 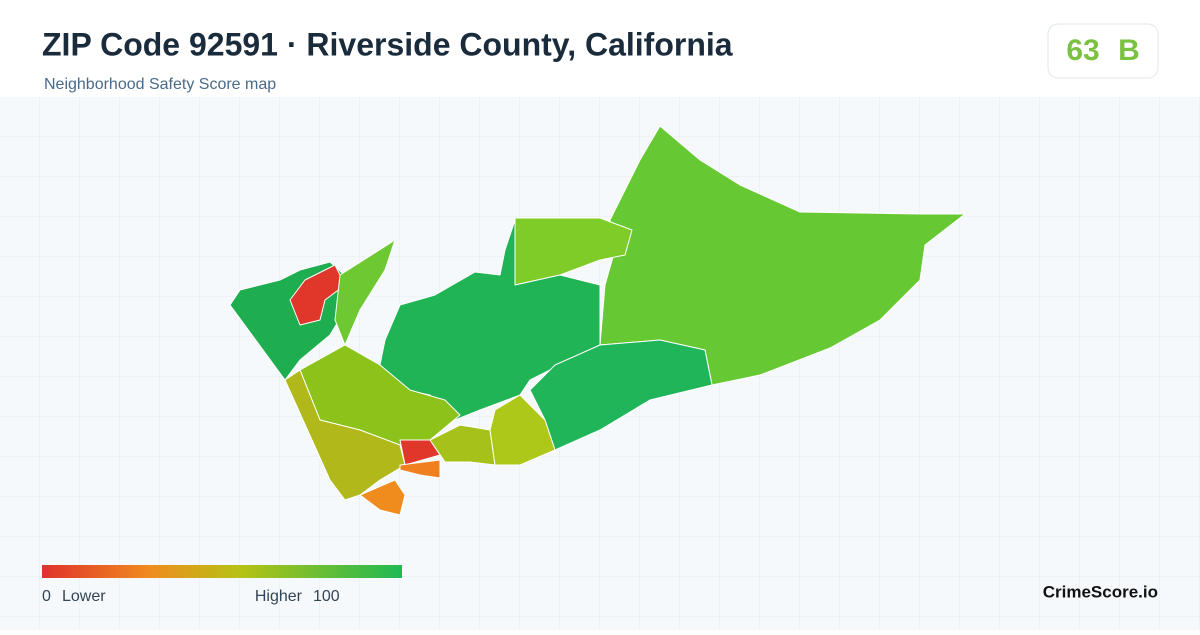 I want to click on legend-max: 100, so click(x=326, y=596).